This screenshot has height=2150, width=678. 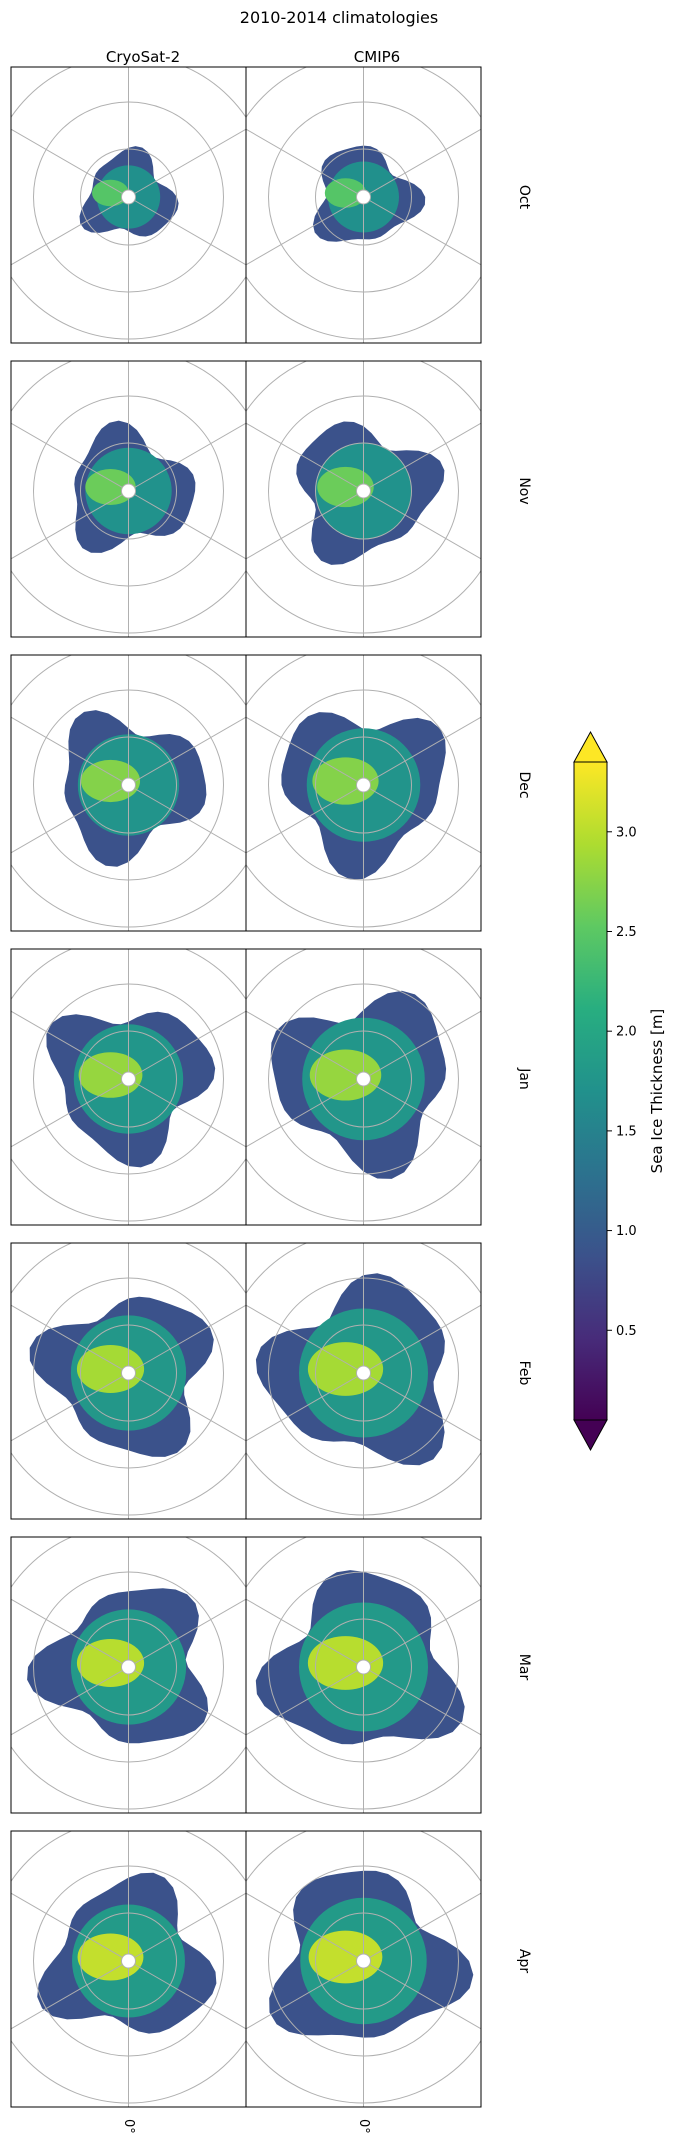 I want to click on map-panel-cmip6-jan, so click(x=363, y=1087).